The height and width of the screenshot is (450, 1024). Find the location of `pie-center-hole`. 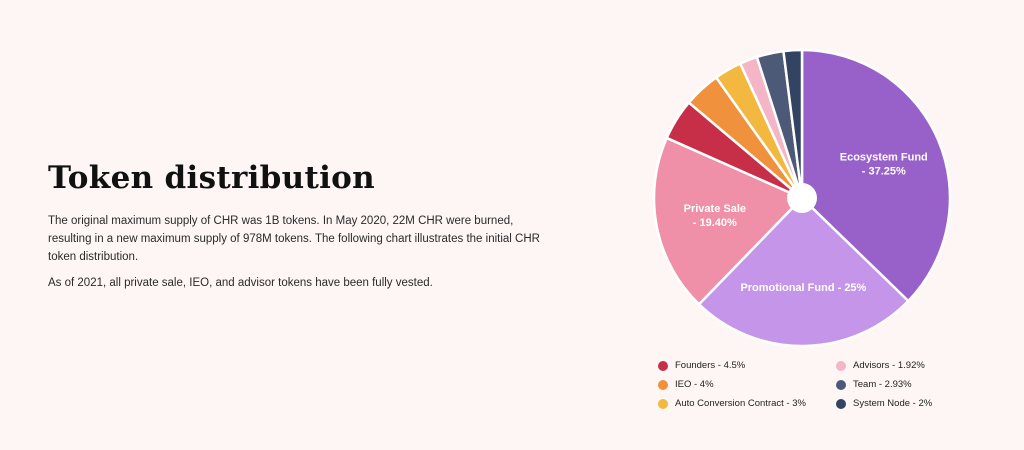

pie-center-hole is located at coordinates (802, 198).